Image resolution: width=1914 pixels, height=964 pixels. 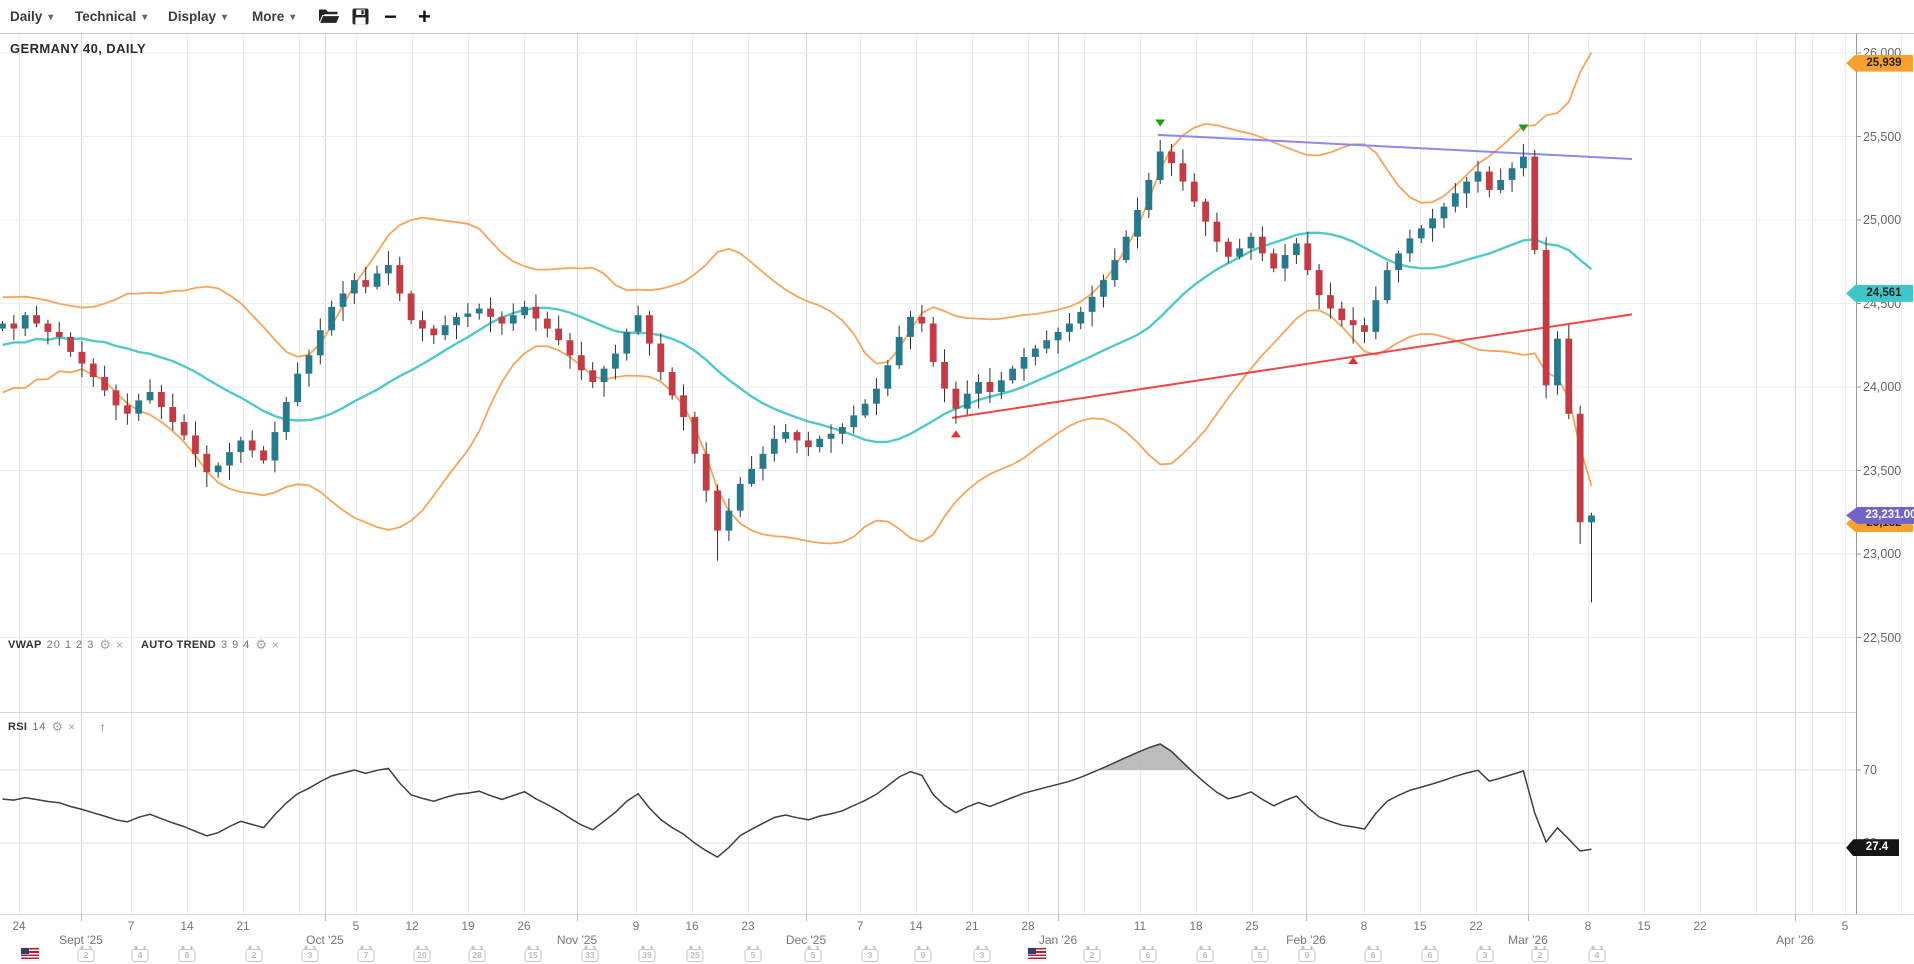 What do you see at coordinates (524, 926) in the screenshot?
I see `date-tick-label: 26` at bounding box center [524, 926].